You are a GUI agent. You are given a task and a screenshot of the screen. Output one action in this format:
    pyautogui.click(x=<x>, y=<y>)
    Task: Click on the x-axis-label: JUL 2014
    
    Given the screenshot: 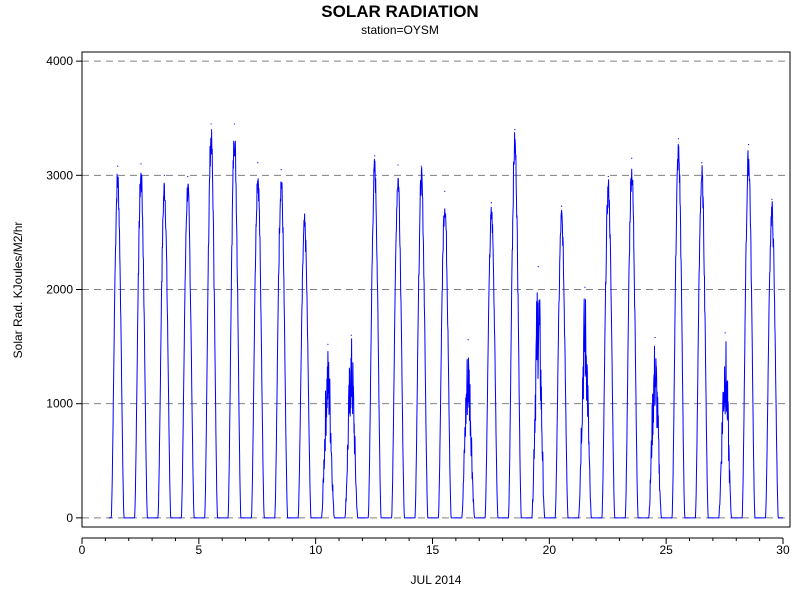 What is the action you would take?
    pyautogui.click(x=436, y=580)
    